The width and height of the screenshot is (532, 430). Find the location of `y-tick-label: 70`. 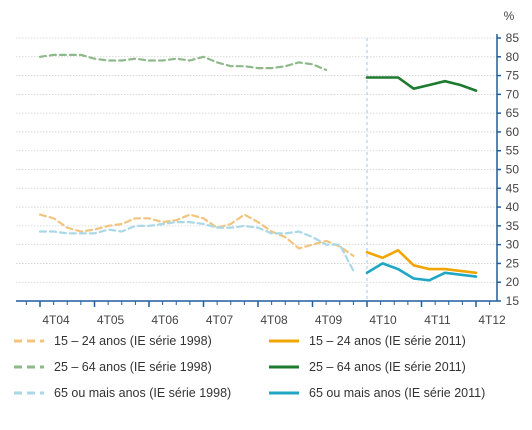

y-tick-label: 70 is located at coordinates (513, 94).